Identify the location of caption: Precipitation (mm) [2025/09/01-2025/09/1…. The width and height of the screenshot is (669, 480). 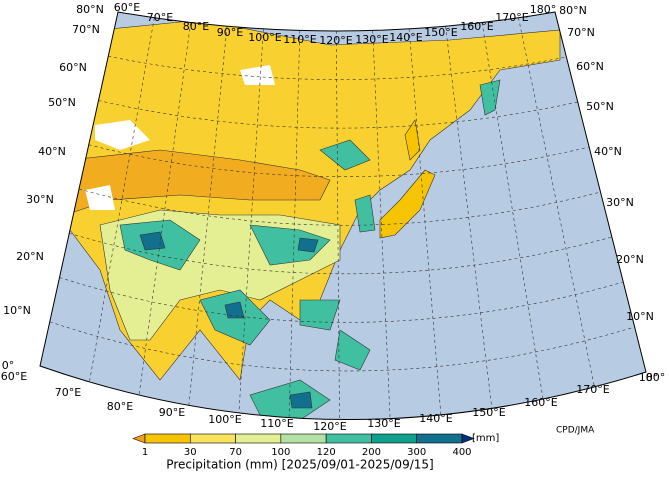
(299, 465).